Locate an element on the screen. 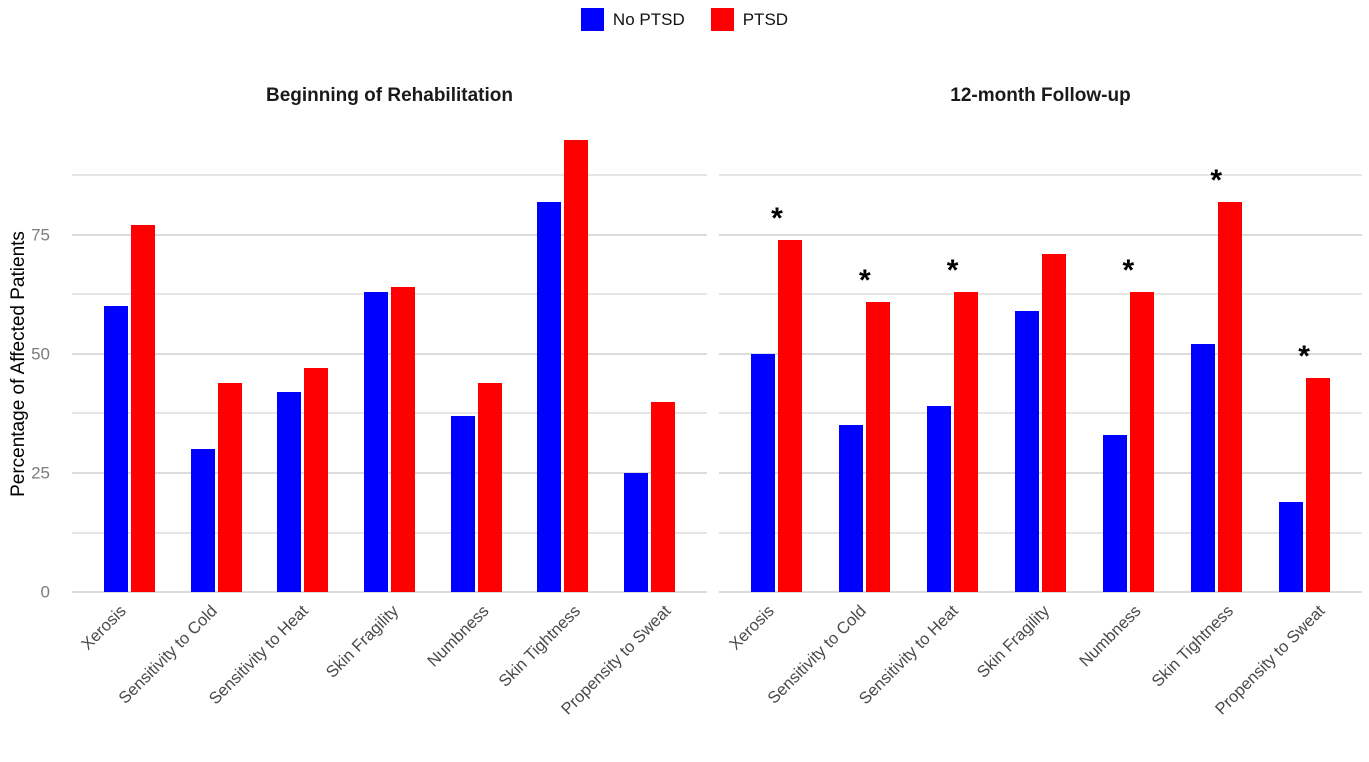 This screenshot has height=762, width=1369. facet-title: 12-month Follow-up is located at coordinates (1040, 95).